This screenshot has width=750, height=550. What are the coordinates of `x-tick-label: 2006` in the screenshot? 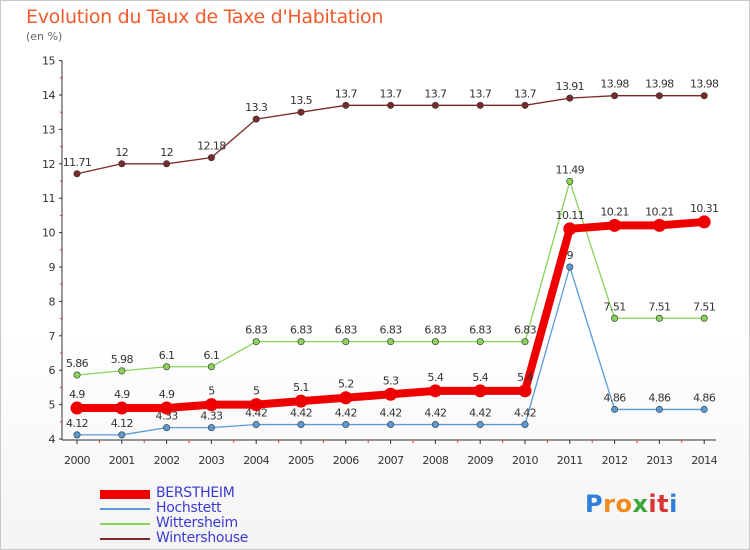 It's located at (346, 460).